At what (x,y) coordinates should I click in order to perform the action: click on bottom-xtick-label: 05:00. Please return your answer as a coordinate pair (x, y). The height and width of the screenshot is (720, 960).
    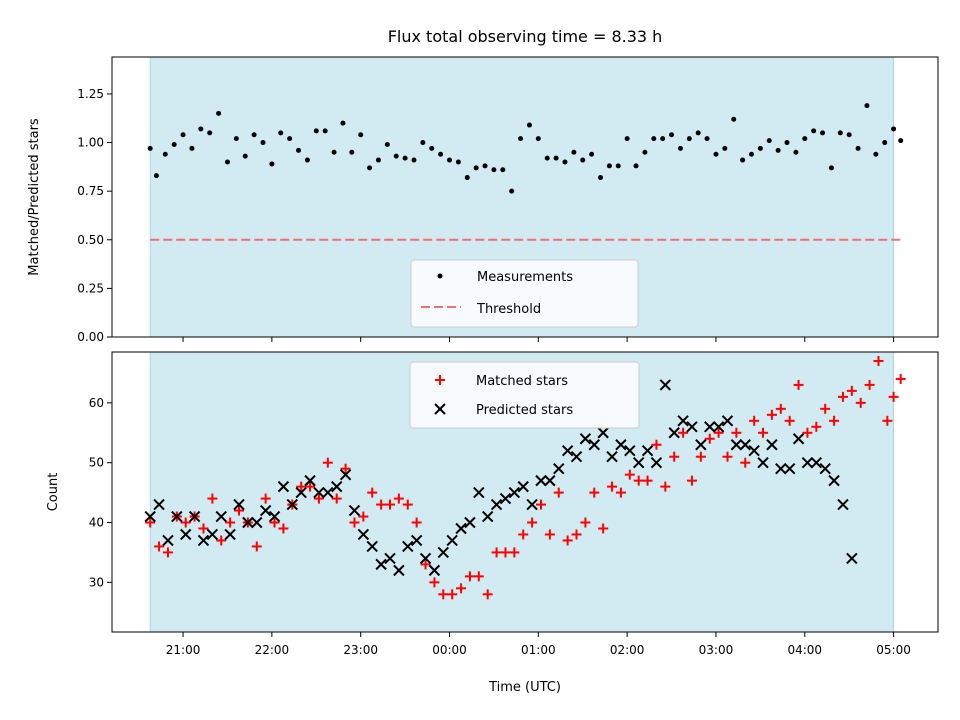
    Looking at the image, I should click on (893, 650).